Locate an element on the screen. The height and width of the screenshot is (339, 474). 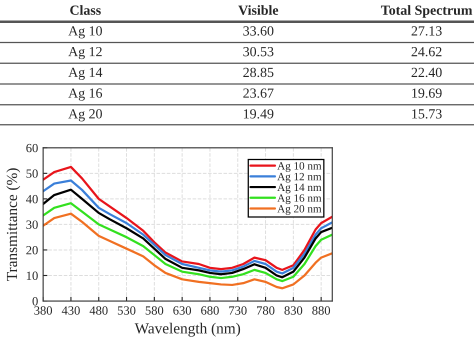
x-tick-label: 630 is located at coordinates (182, 310).